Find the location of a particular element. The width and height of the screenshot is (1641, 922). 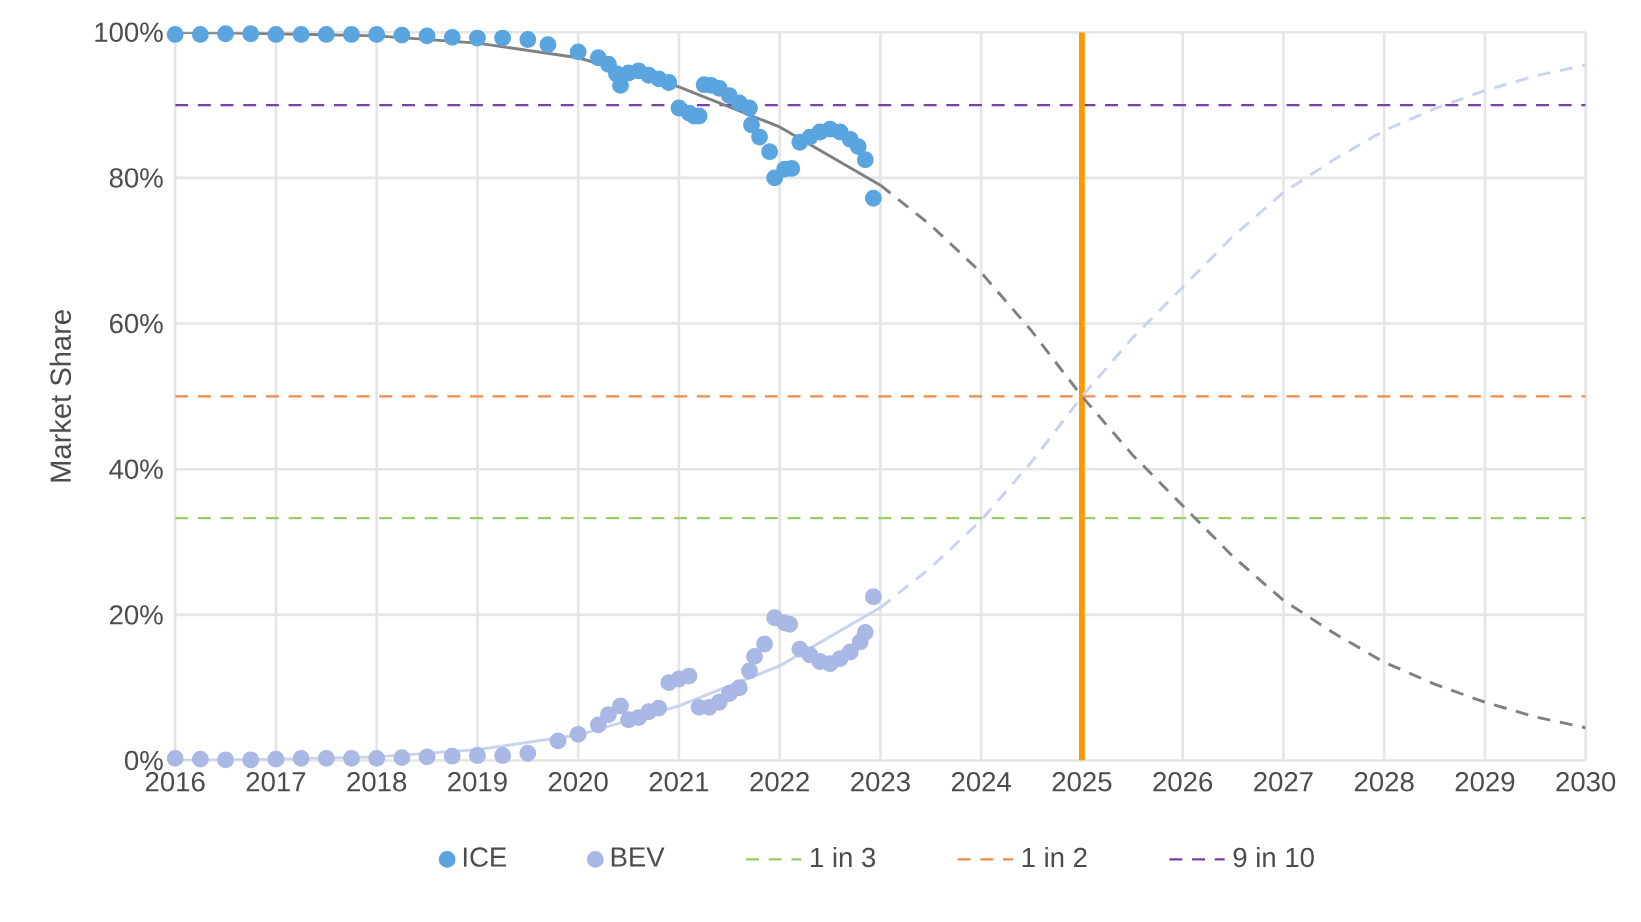

x-tick-label: 2017 is located at coordinates (276, 782).